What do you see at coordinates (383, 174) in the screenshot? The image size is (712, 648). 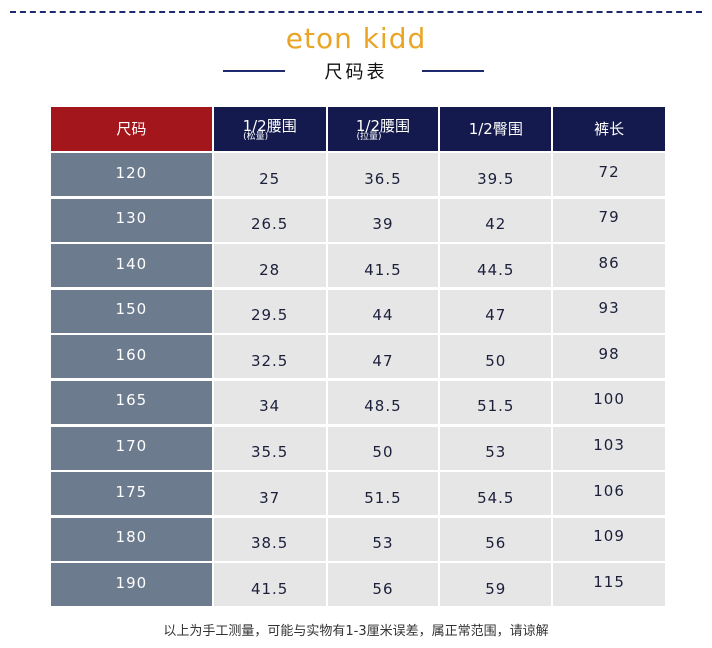 I see `cell-waist-stretched: 36.5` at bounding box center [383, 174].